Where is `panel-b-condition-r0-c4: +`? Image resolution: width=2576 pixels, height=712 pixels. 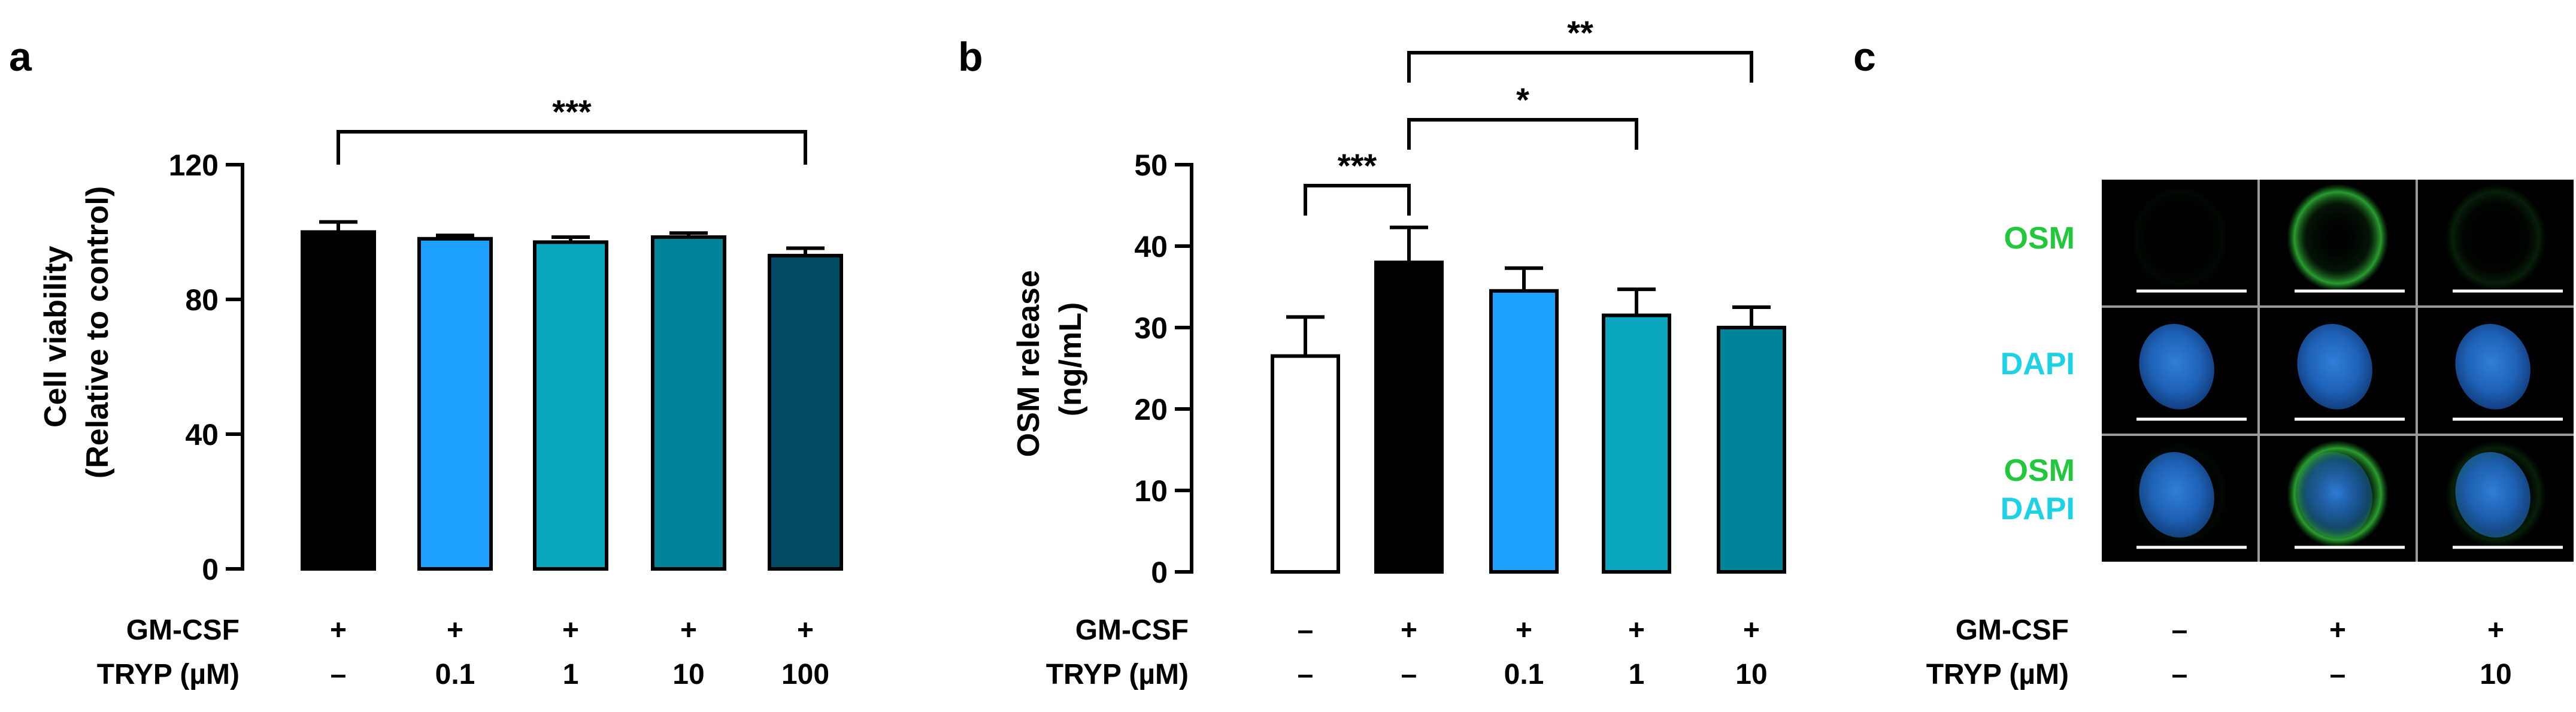
panel-b-condition-r0-c4: + is located at coordinates (1751, 630).